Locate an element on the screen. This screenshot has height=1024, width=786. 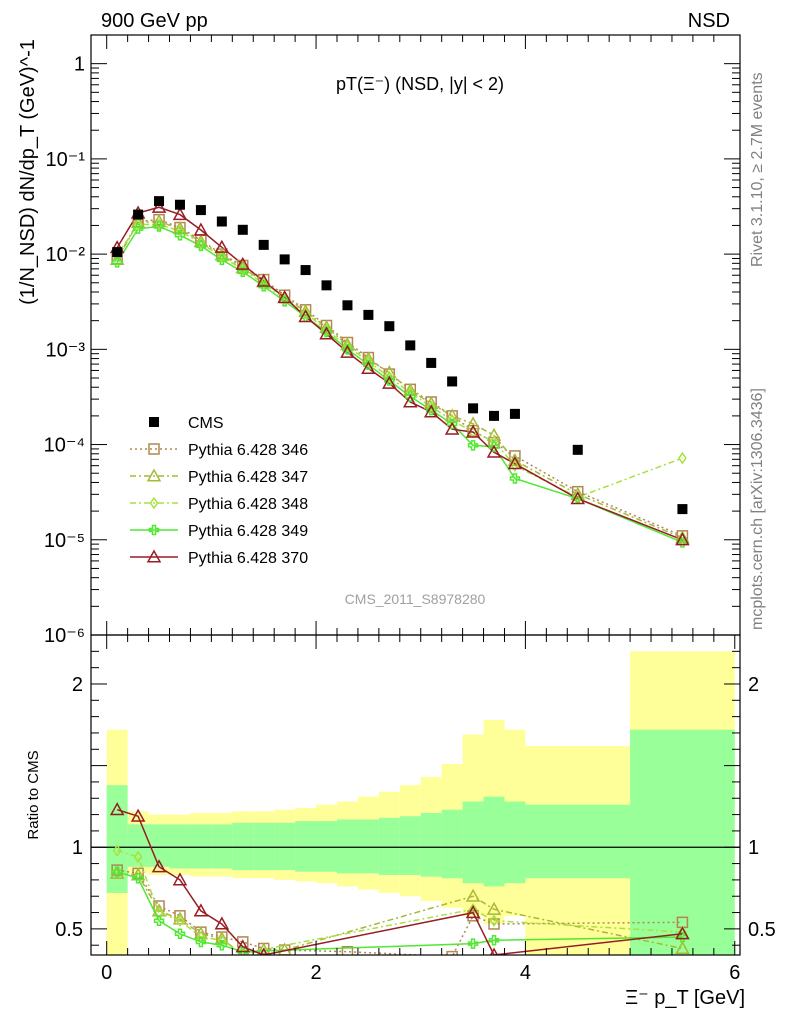
ratio-plot-data is located at coordinates (399, 878).